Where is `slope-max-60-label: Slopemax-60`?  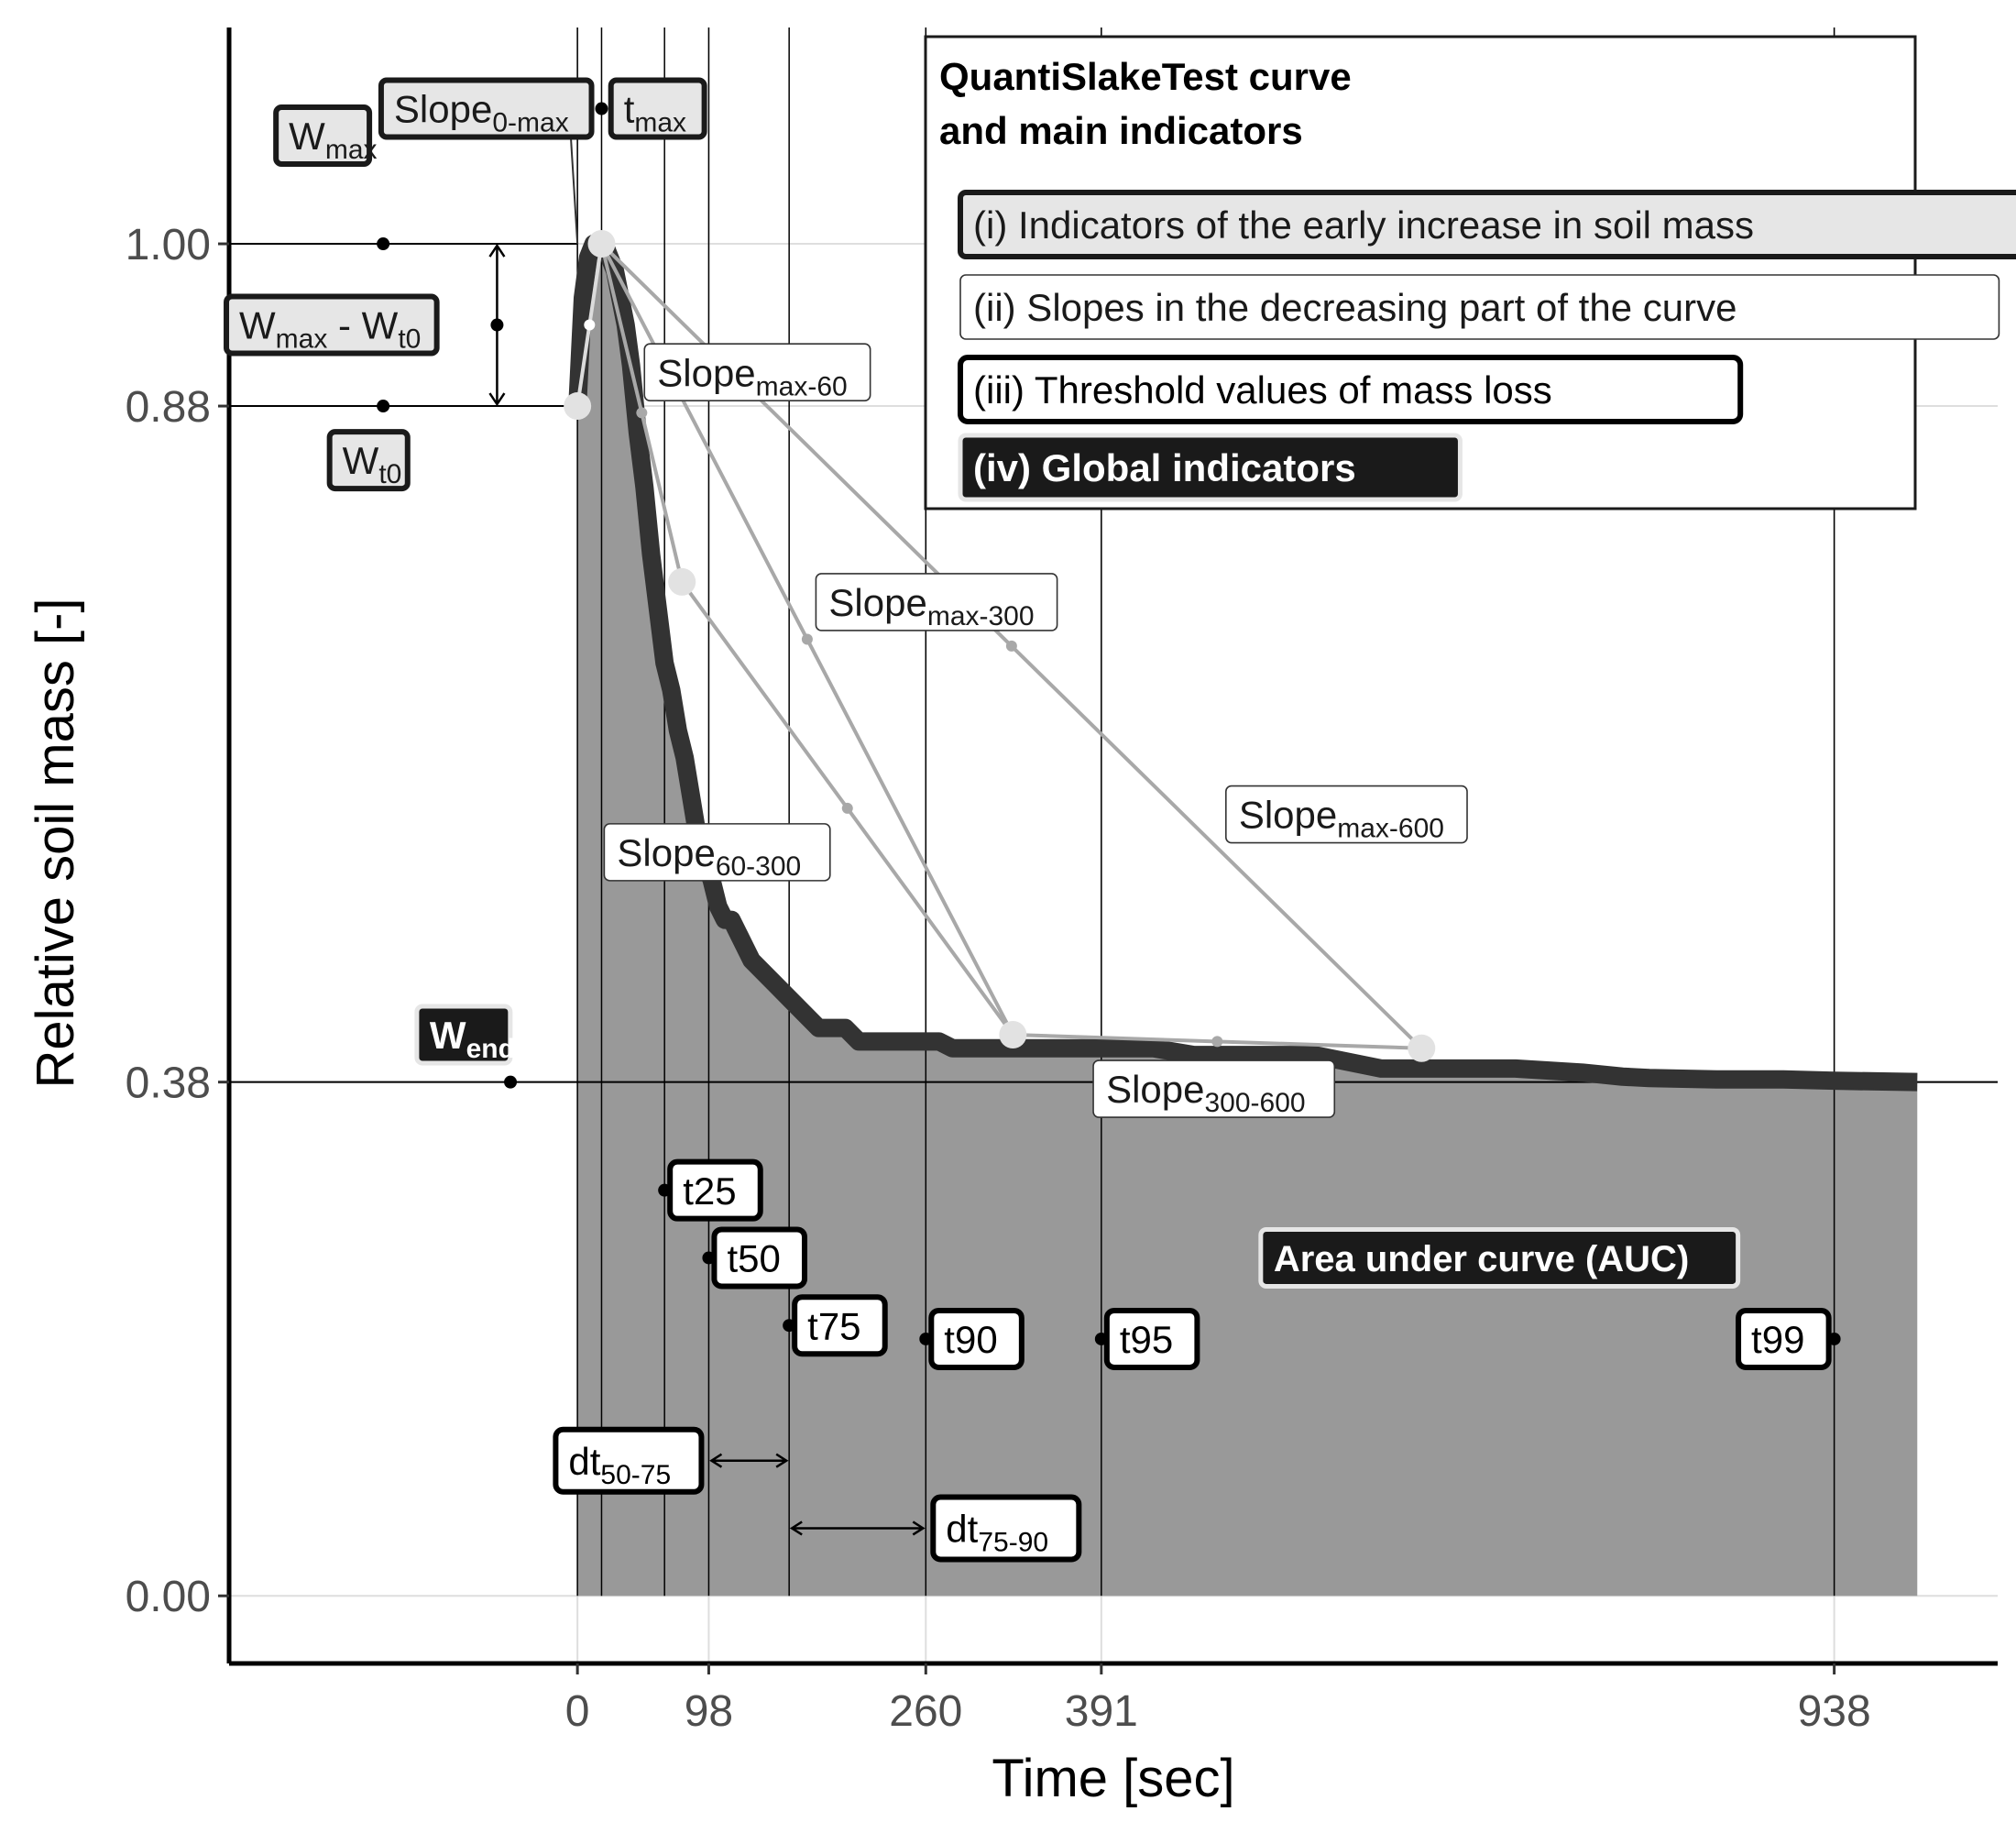 slope-max-60-label: Slopemax-60 is located at coordinates (752, 376).